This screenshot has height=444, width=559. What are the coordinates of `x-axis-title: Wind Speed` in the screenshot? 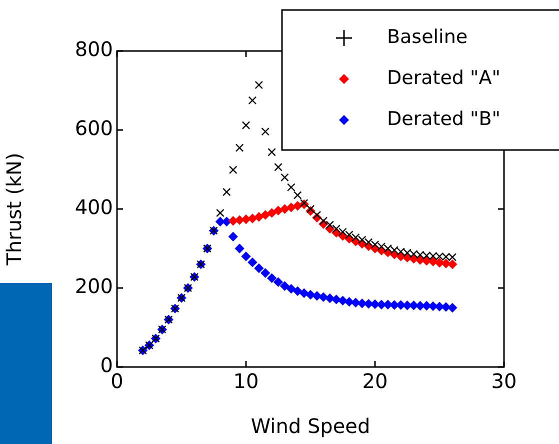 It's located at (310, 426).